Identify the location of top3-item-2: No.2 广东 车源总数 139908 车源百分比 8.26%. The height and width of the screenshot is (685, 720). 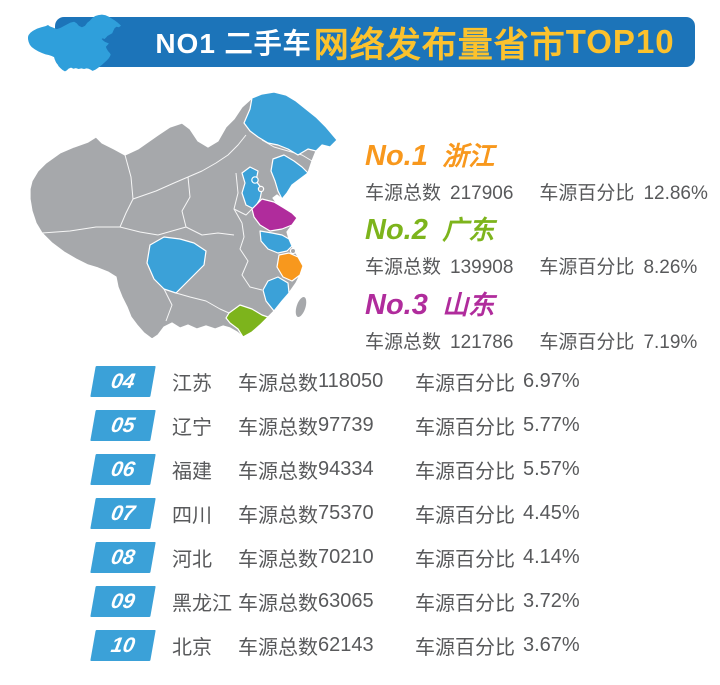
(531, 244).